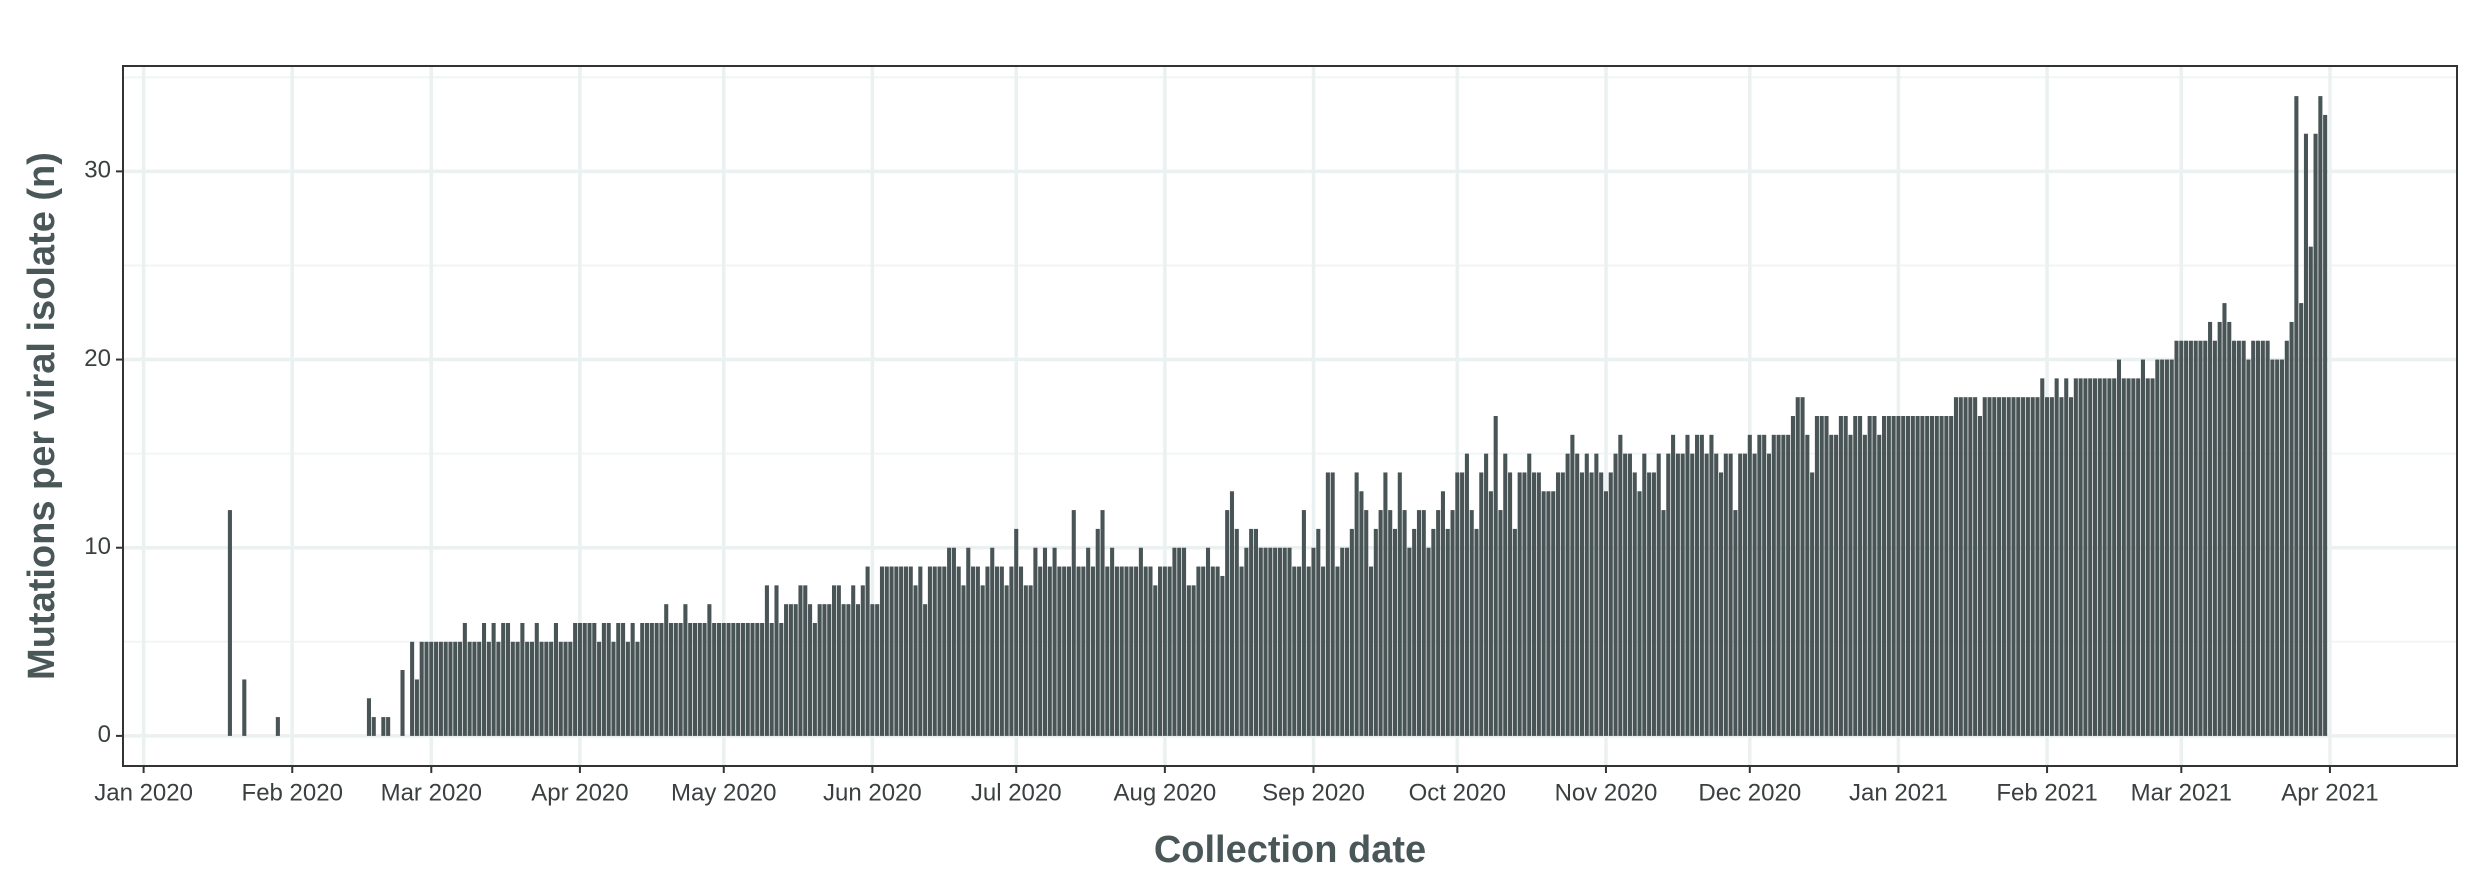  I want to click on x-tick-label: Apr 2020, so click(579, 792).